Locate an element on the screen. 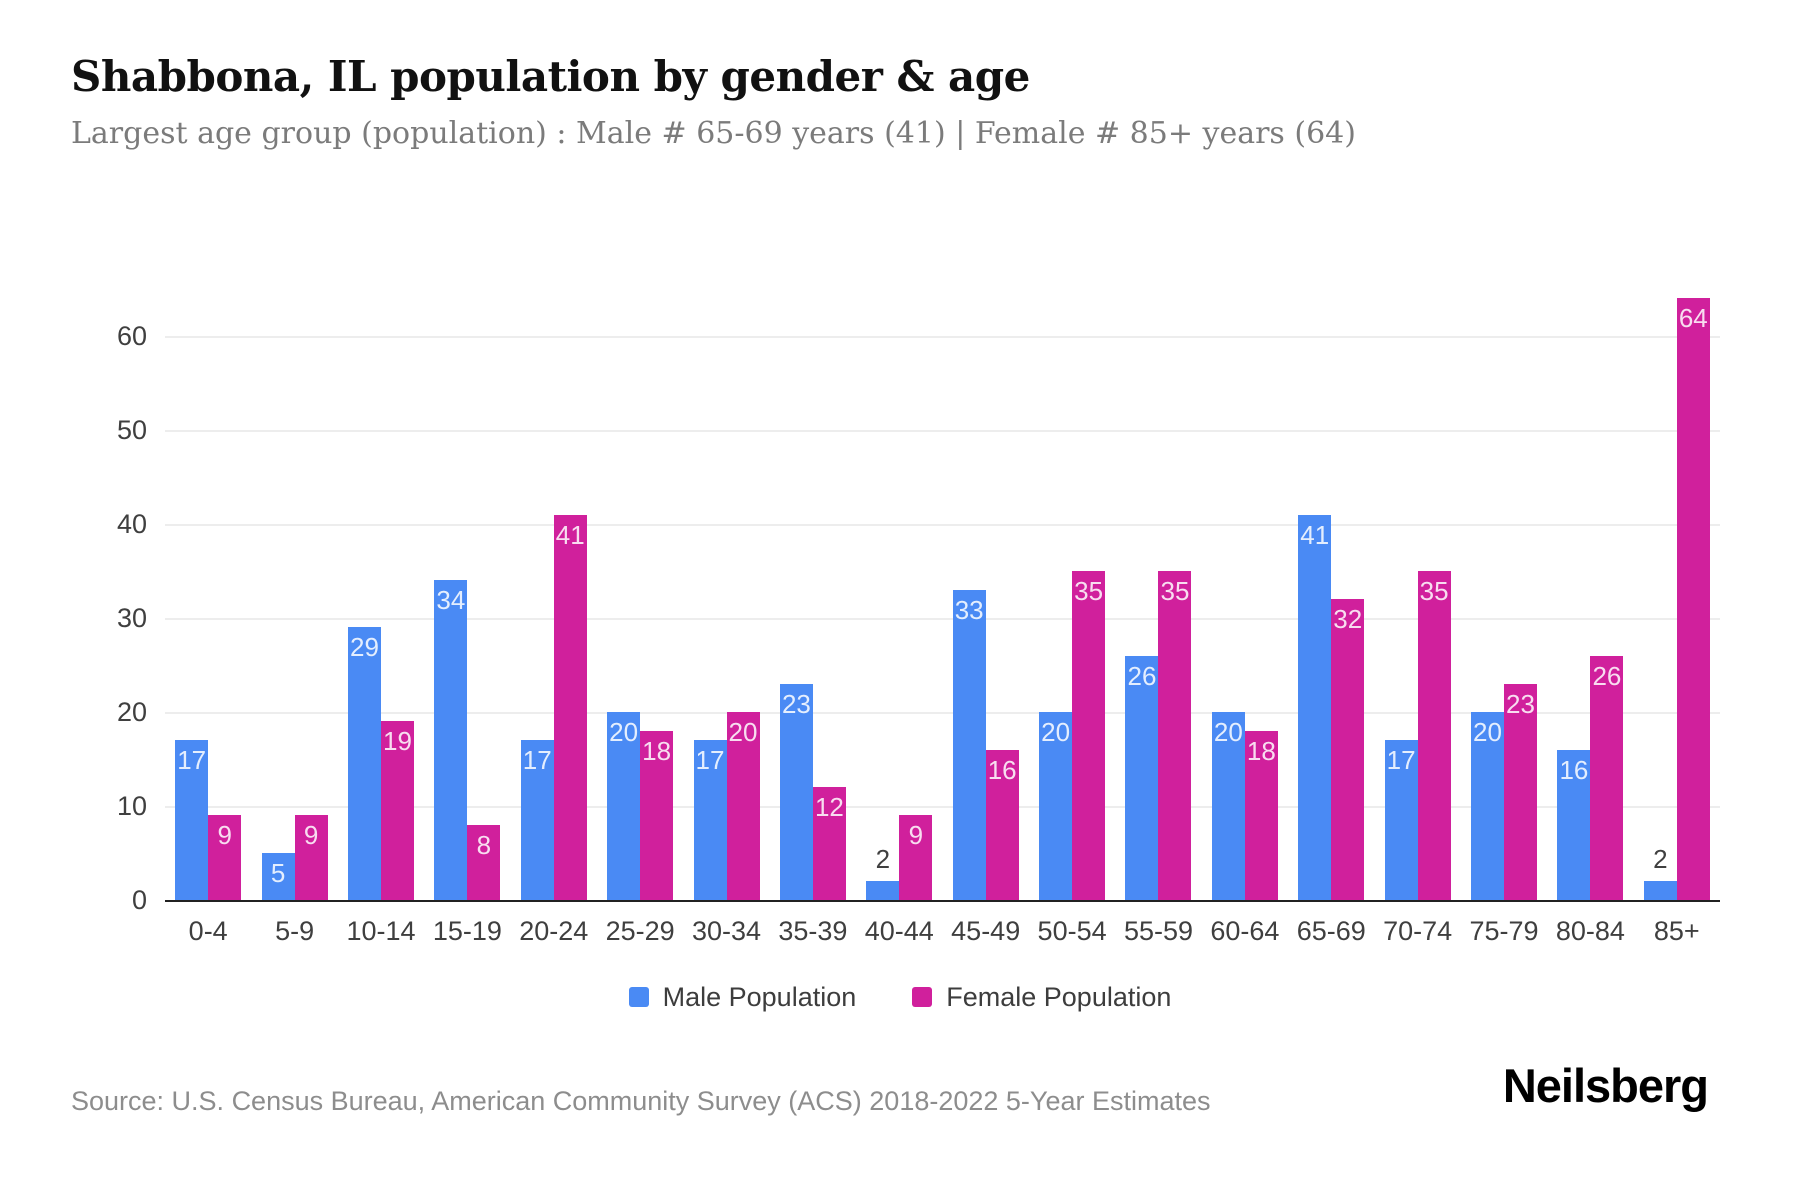 The width and height of the screenshot is (1800, 1200). y-tick-label-50: 50 is located at coordinates (131, 430).